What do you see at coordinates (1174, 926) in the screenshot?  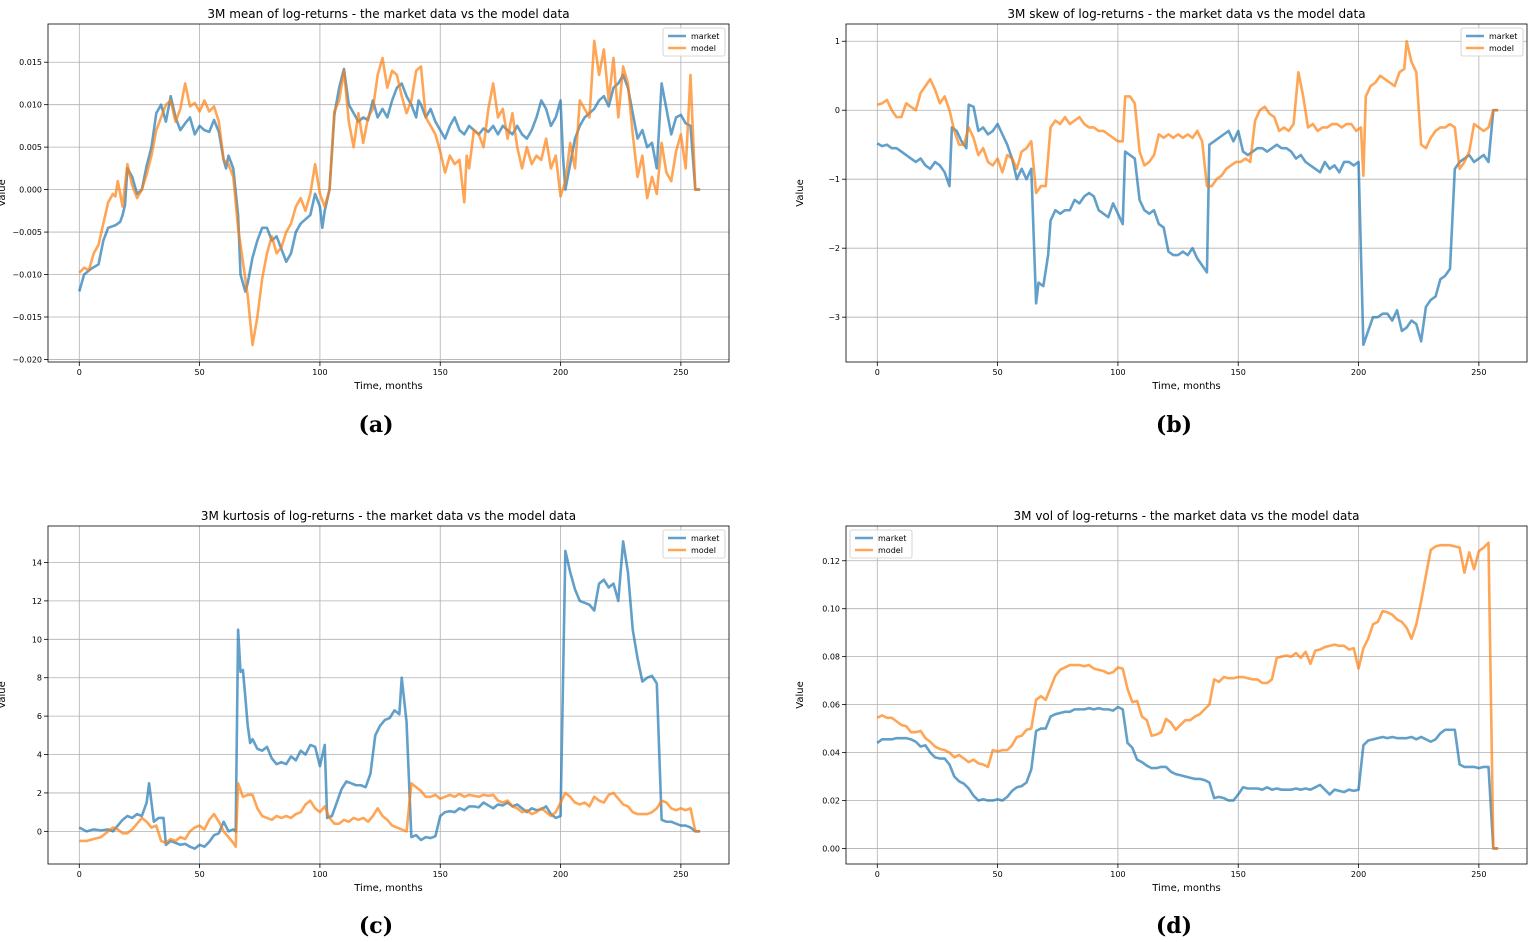 I see `panel-caption: (d)` at bounding box center [1174, 926].